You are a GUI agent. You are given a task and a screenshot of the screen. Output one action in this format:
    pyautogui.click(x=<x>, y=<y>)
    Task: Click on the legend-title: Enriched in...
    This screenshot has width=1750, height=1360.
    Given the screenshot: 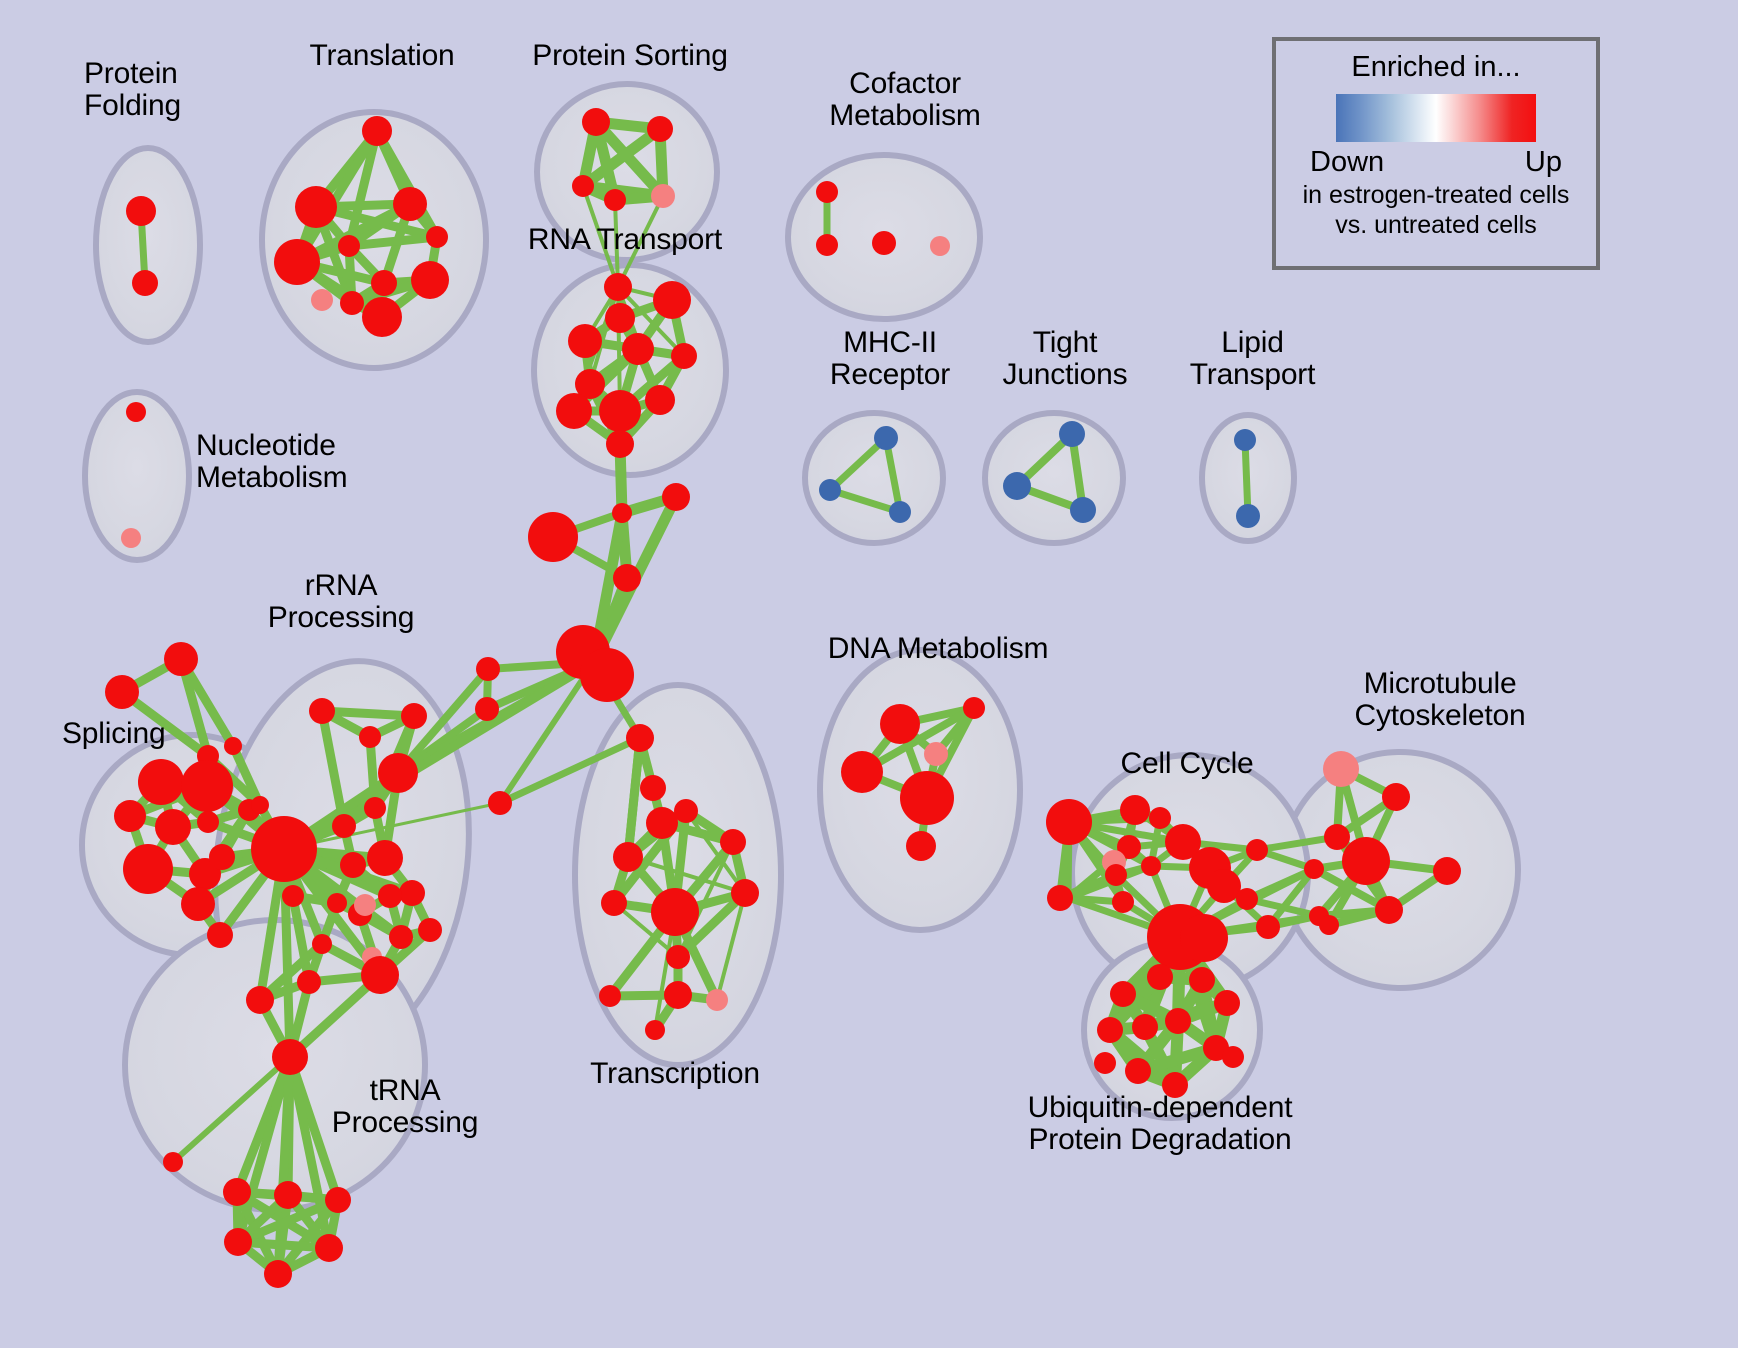 What is the action you would take?
    pyautogui.click(x=1436, y=67)
    